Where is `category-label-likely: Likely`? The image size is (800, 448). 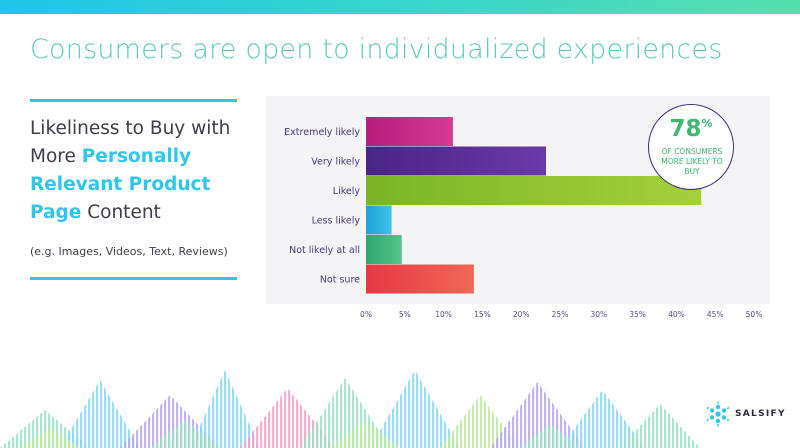
category-label-likely: Likely is located at coordinates (347, 191).